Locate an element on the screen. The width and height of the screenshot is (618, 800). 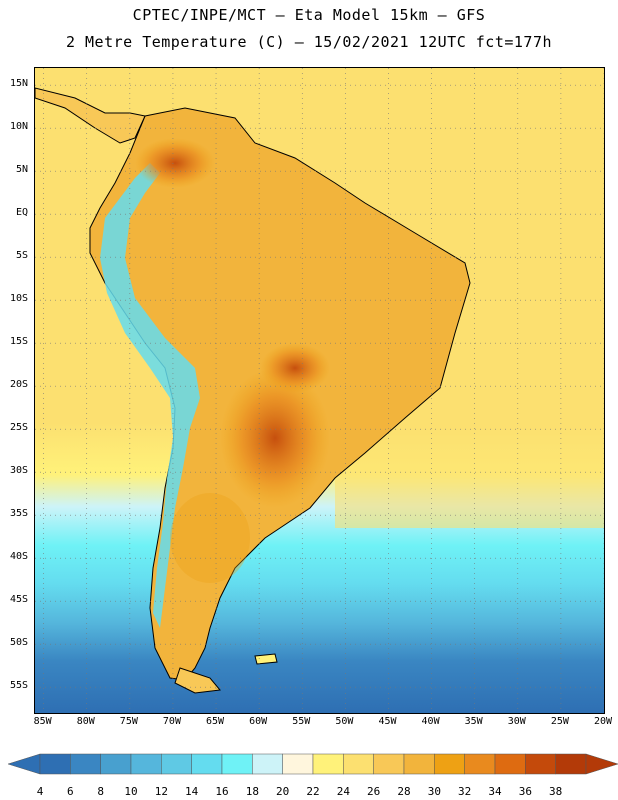
colorbar-tick-label: 14 is located at coordinates (192, 791).